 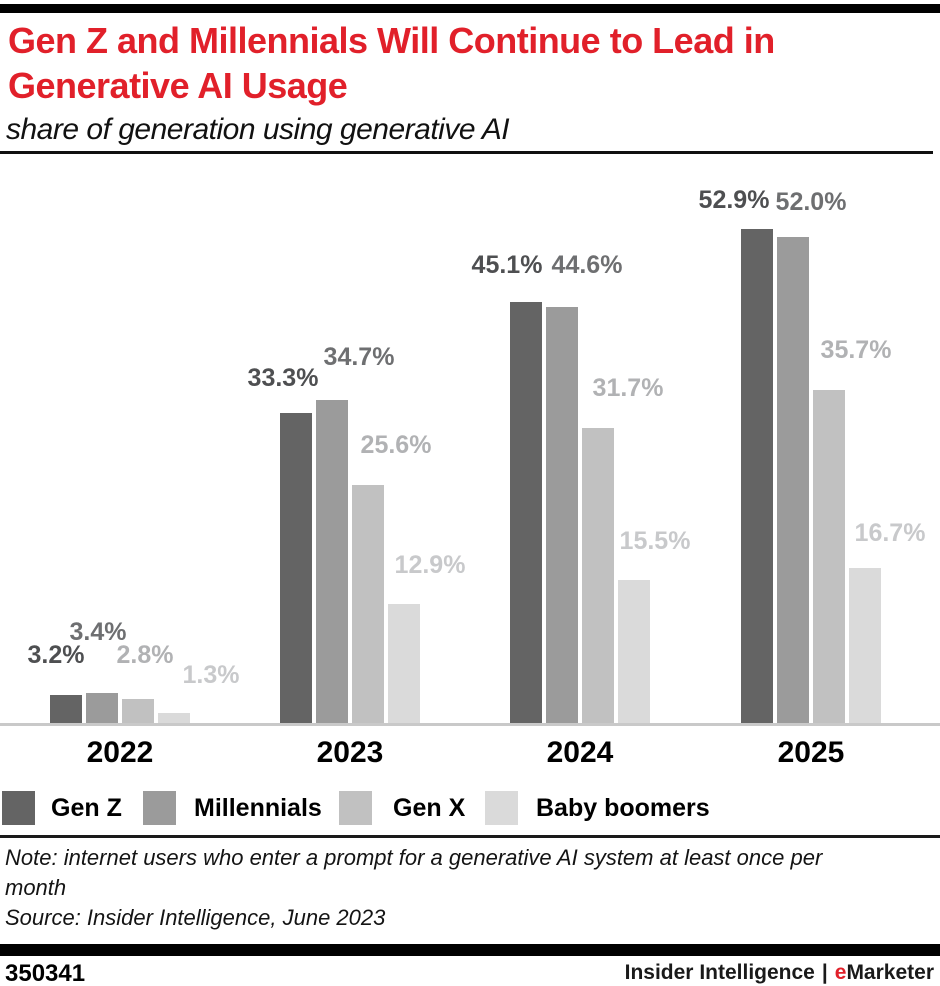 What do you see at coordinates (98, 632) in the screenshot?
I see `value-label-millennials-2022: 3.4%` at bounding box center [98, 632].